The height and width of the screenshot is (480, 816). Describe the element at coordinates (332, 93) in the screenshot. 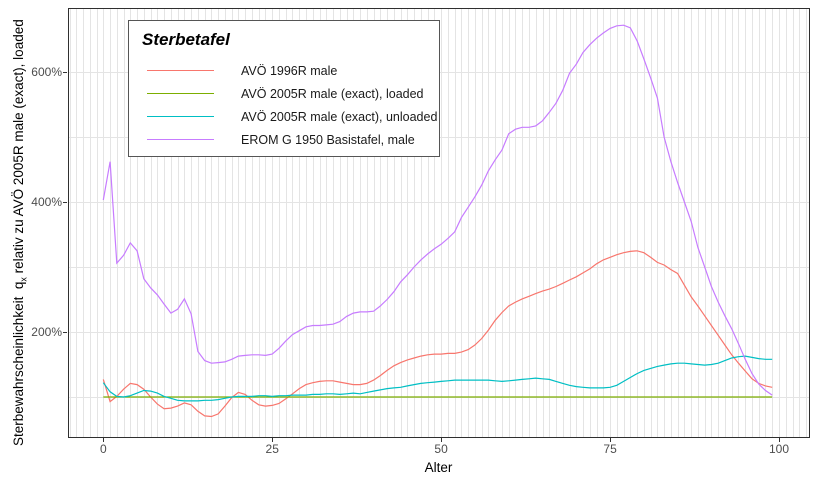

I see `legend-item-label: AVÖ 2005R male (exact), loaded` at that location.